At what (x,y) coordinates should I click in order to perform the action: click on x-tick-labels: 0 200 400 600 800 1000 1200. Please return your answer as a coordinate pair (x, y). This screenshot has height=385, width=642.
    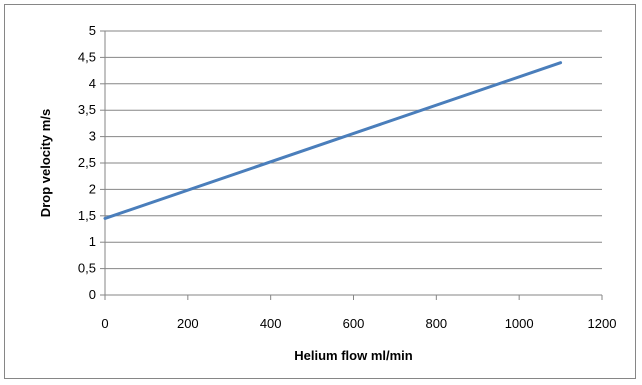
    Looking at the image, I should click on (358, 323).